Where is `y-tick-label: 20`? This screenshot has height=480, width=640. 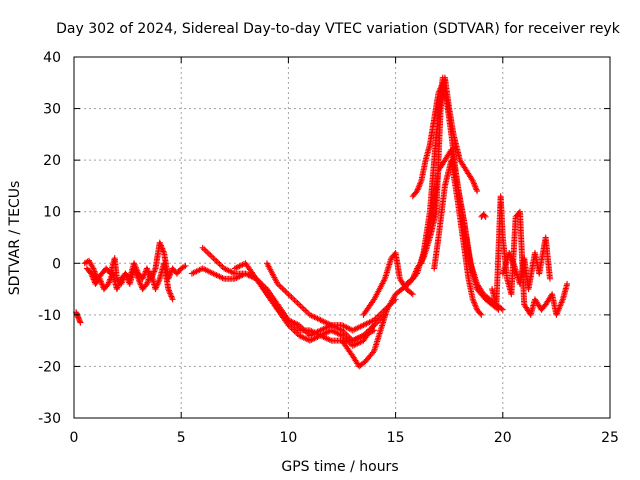 y-tick-label: 20 is located at coordinates (52, 161).